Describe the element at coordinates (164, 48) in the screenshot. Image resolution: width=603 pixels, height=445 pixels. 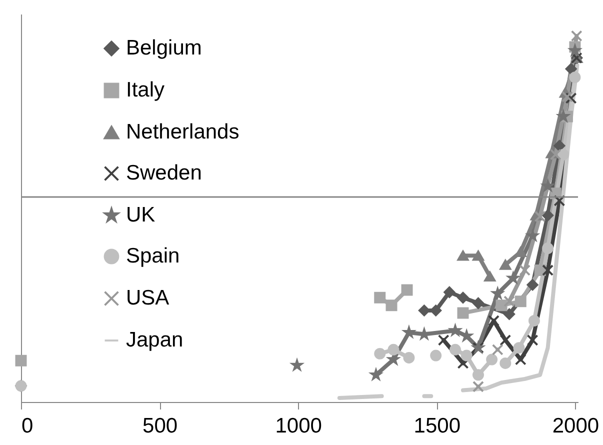
I see `legend-label: Belgium` at that location.